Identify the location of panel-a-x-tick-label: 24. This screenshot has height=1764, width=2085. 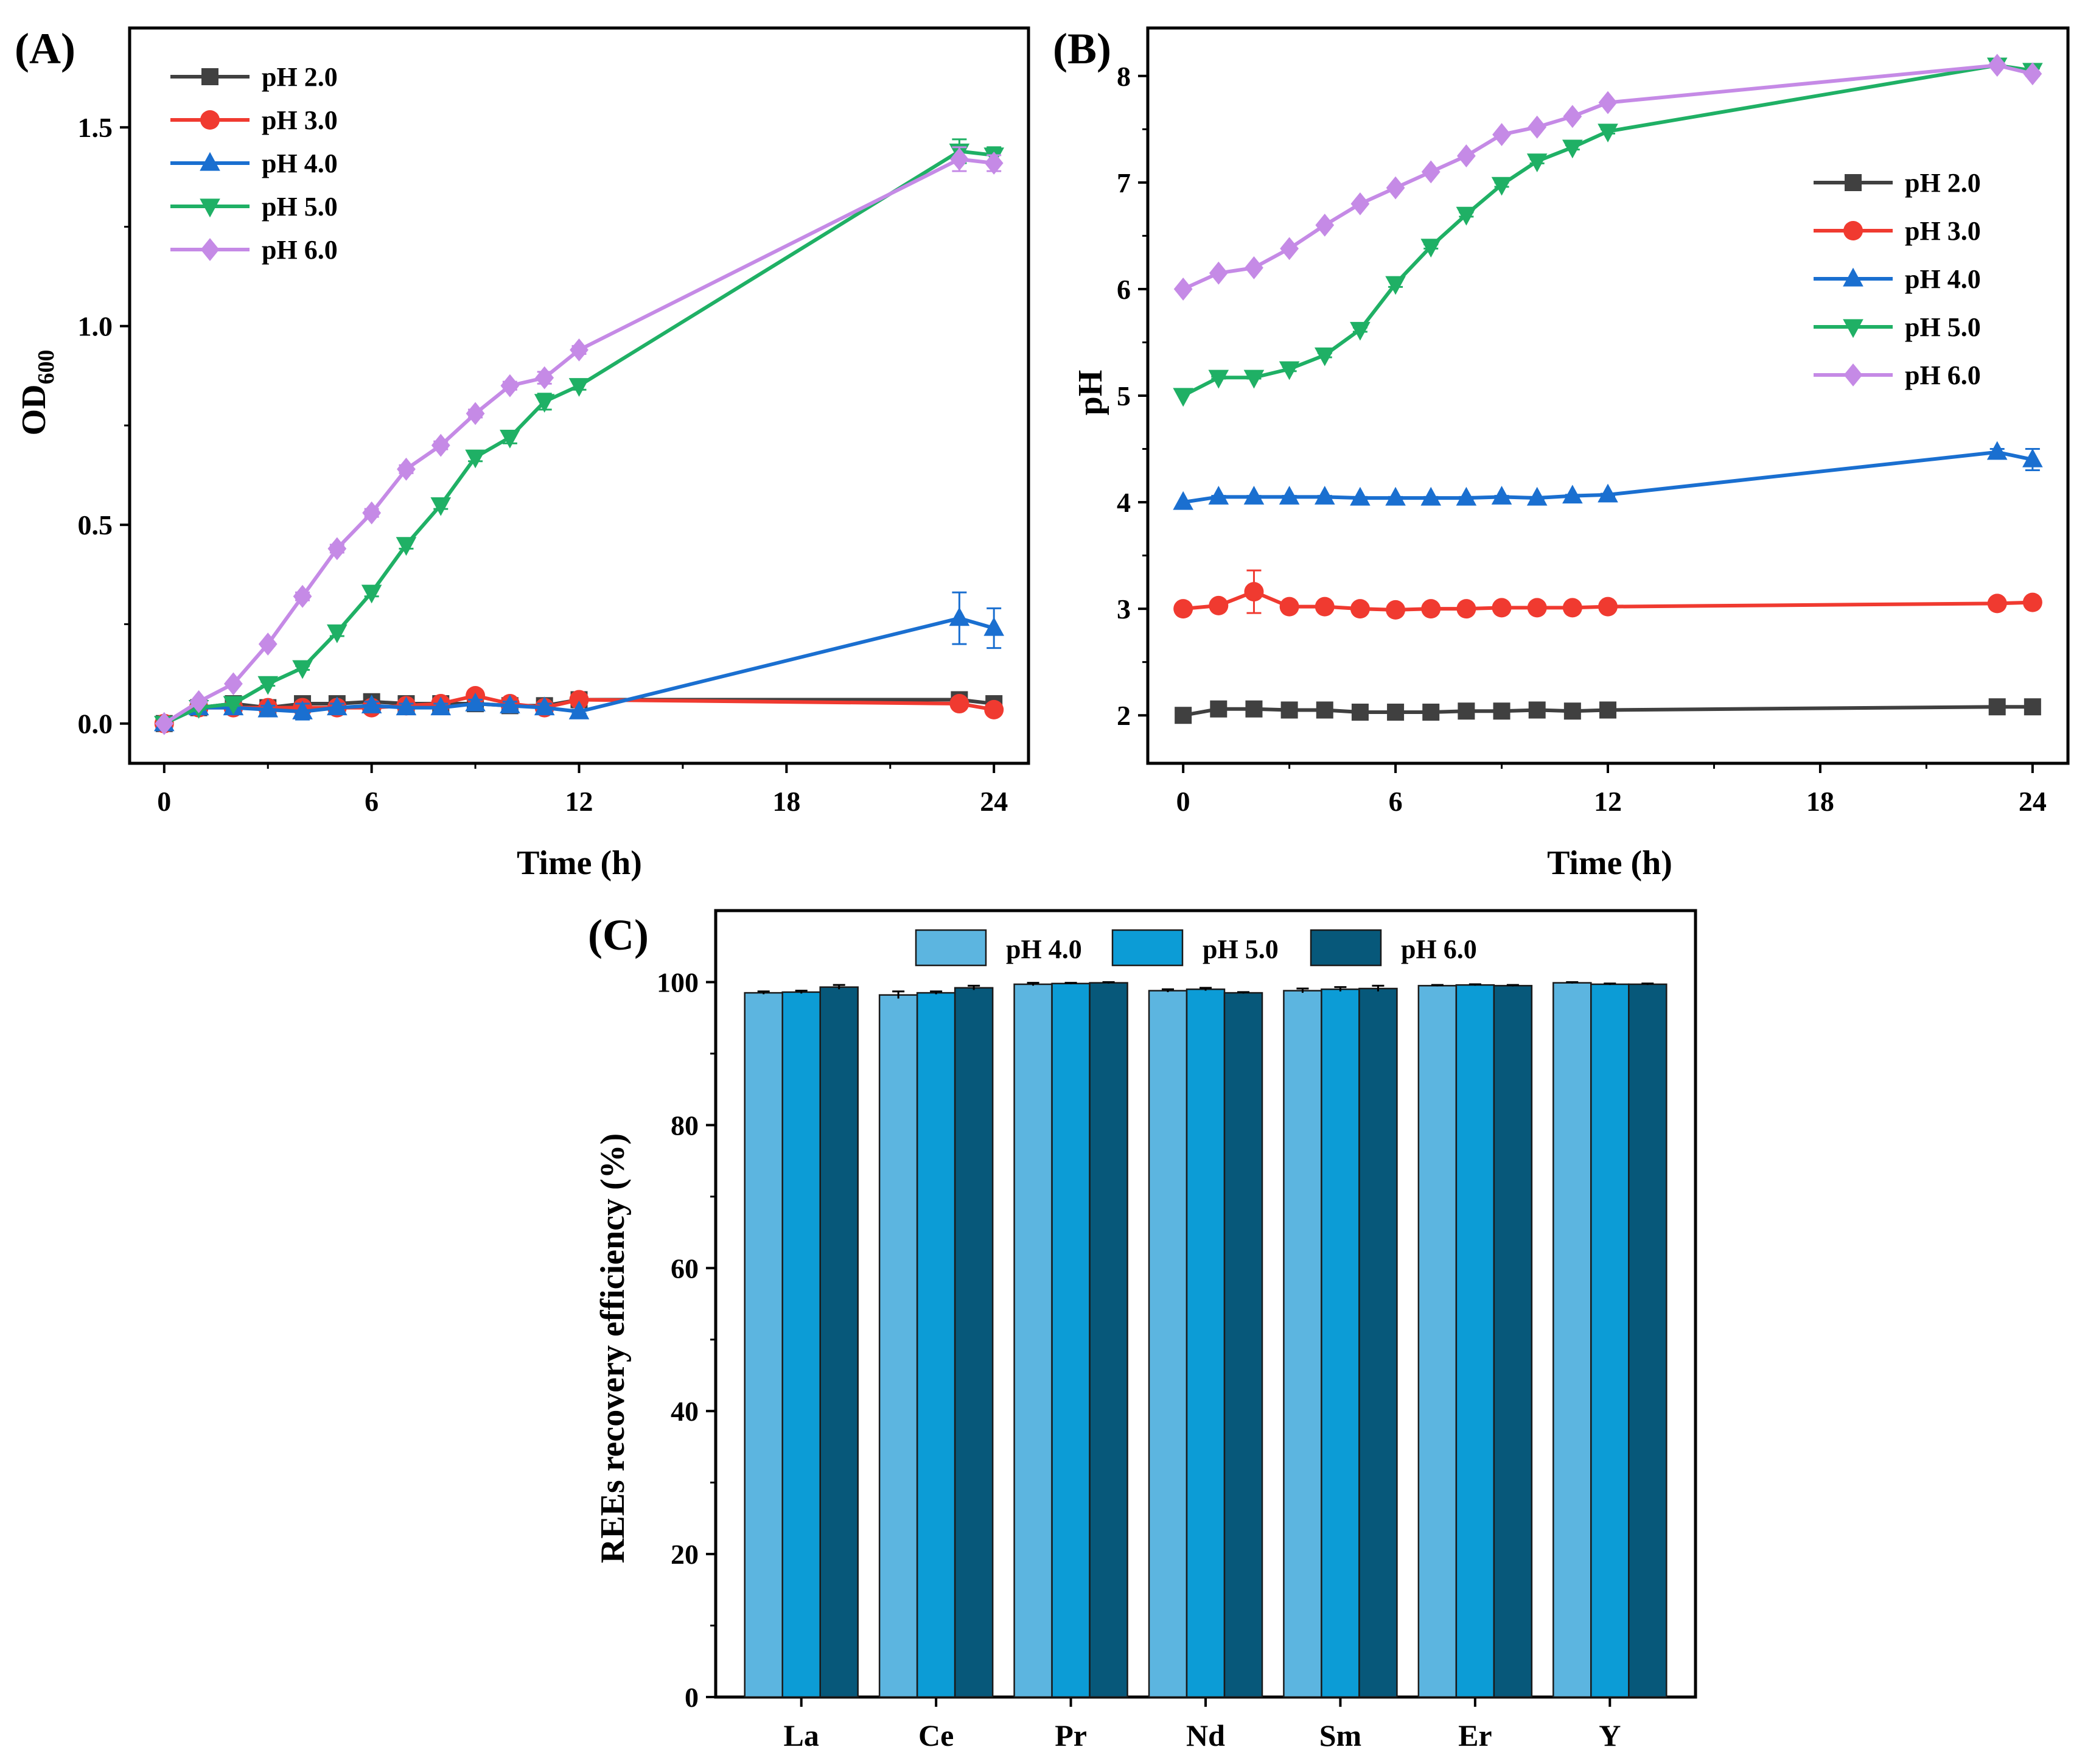
(994, 801).